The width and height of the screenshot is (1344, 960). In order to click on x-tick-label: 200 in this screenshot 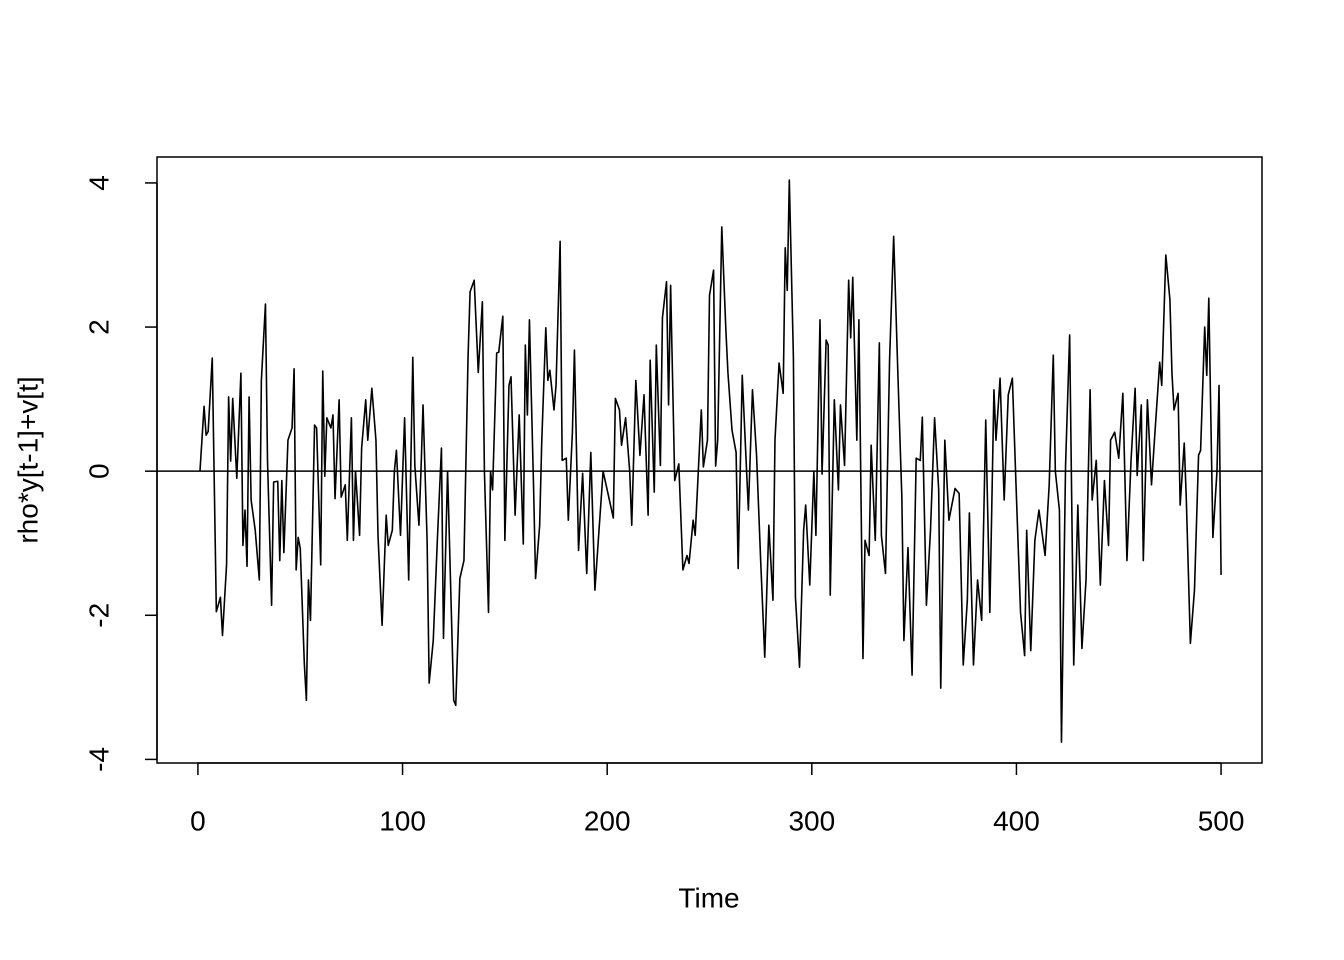, I will do `click(607, 820)`.